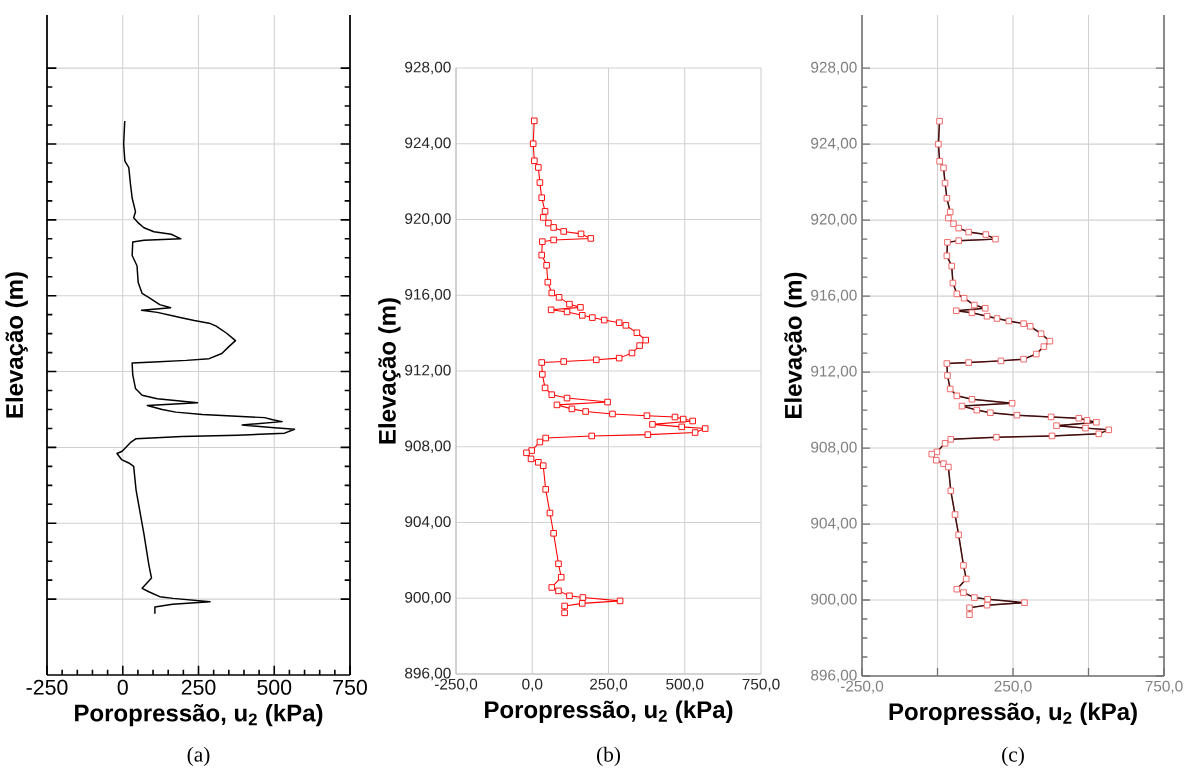  Describe the element at coordinates (198, 756) in the screenshot. I see `text: (a)` at that location.